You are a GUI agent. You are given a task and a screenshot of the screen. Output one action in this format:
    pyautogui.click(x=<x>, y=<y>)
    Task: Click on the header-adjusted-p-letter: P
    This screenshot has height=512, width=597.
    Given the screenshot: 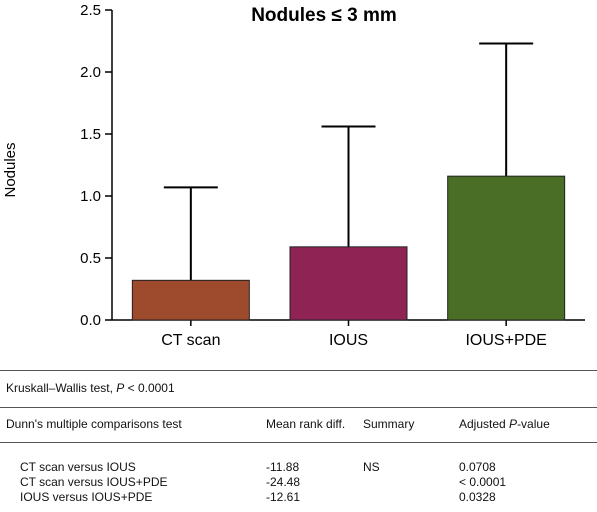 What is the action you would take?
    pyautogui.click(x=513, y=424)
    